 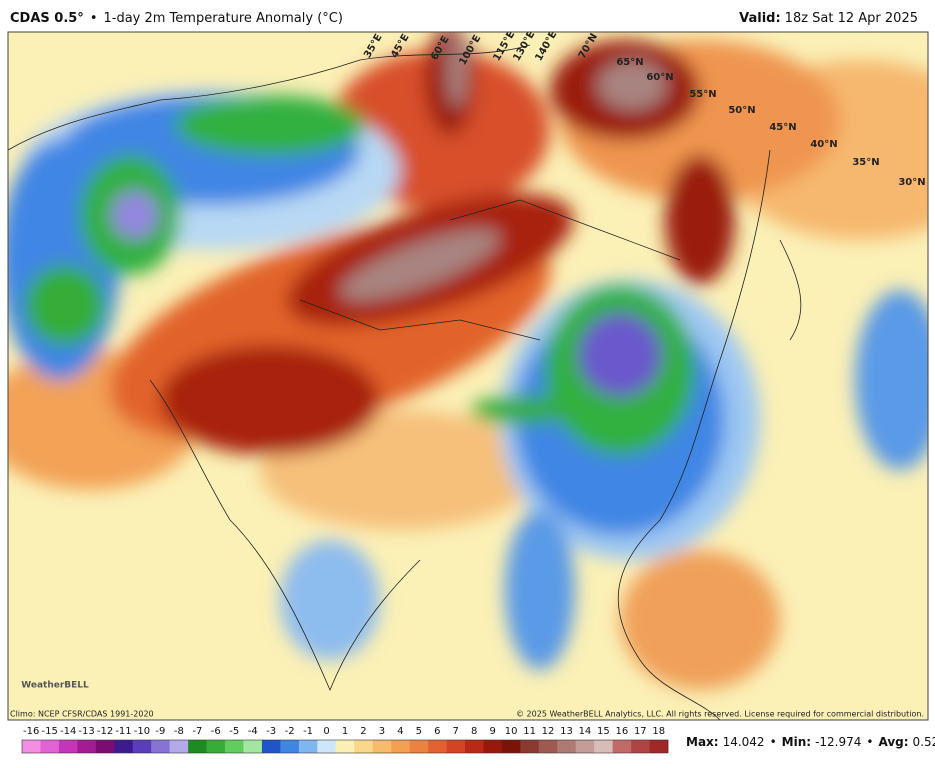 What do you see at coordinates (924, 742) in the screenshot?
I see `stat-value: 0.522` at bounding box center [924, 742].